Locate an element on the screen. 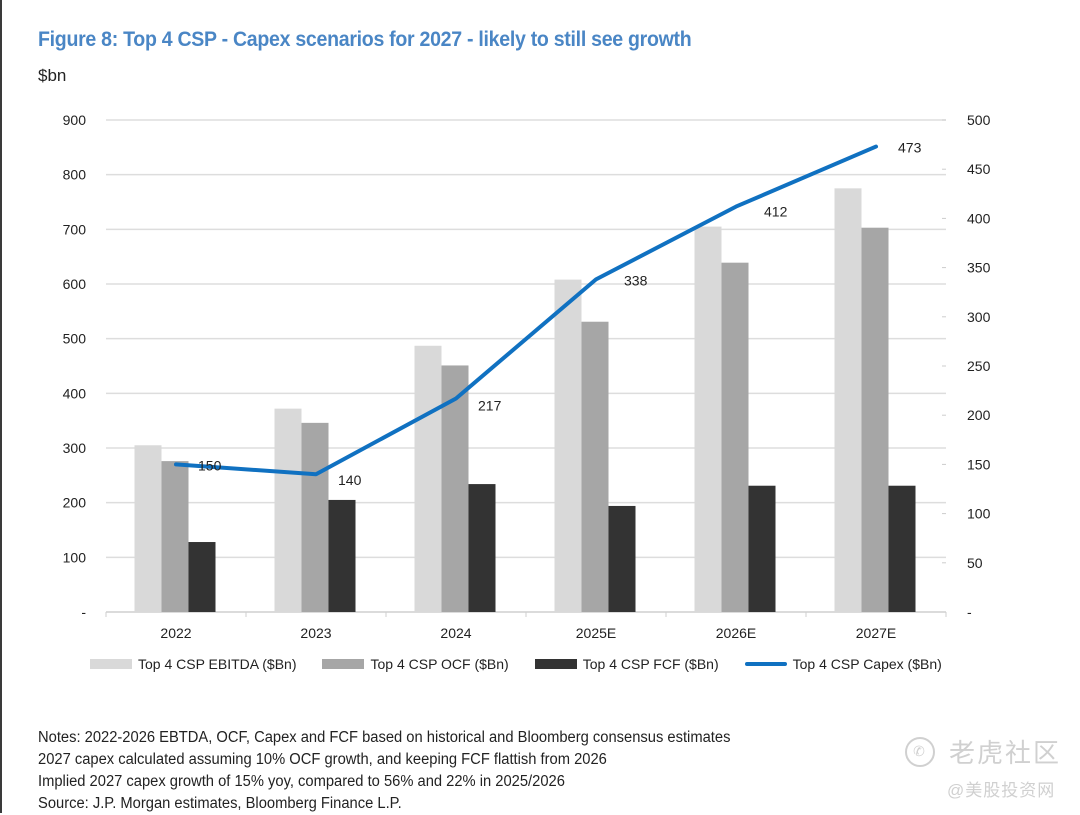  y2-tick-label: 50 is located at coordinates (975, 563).